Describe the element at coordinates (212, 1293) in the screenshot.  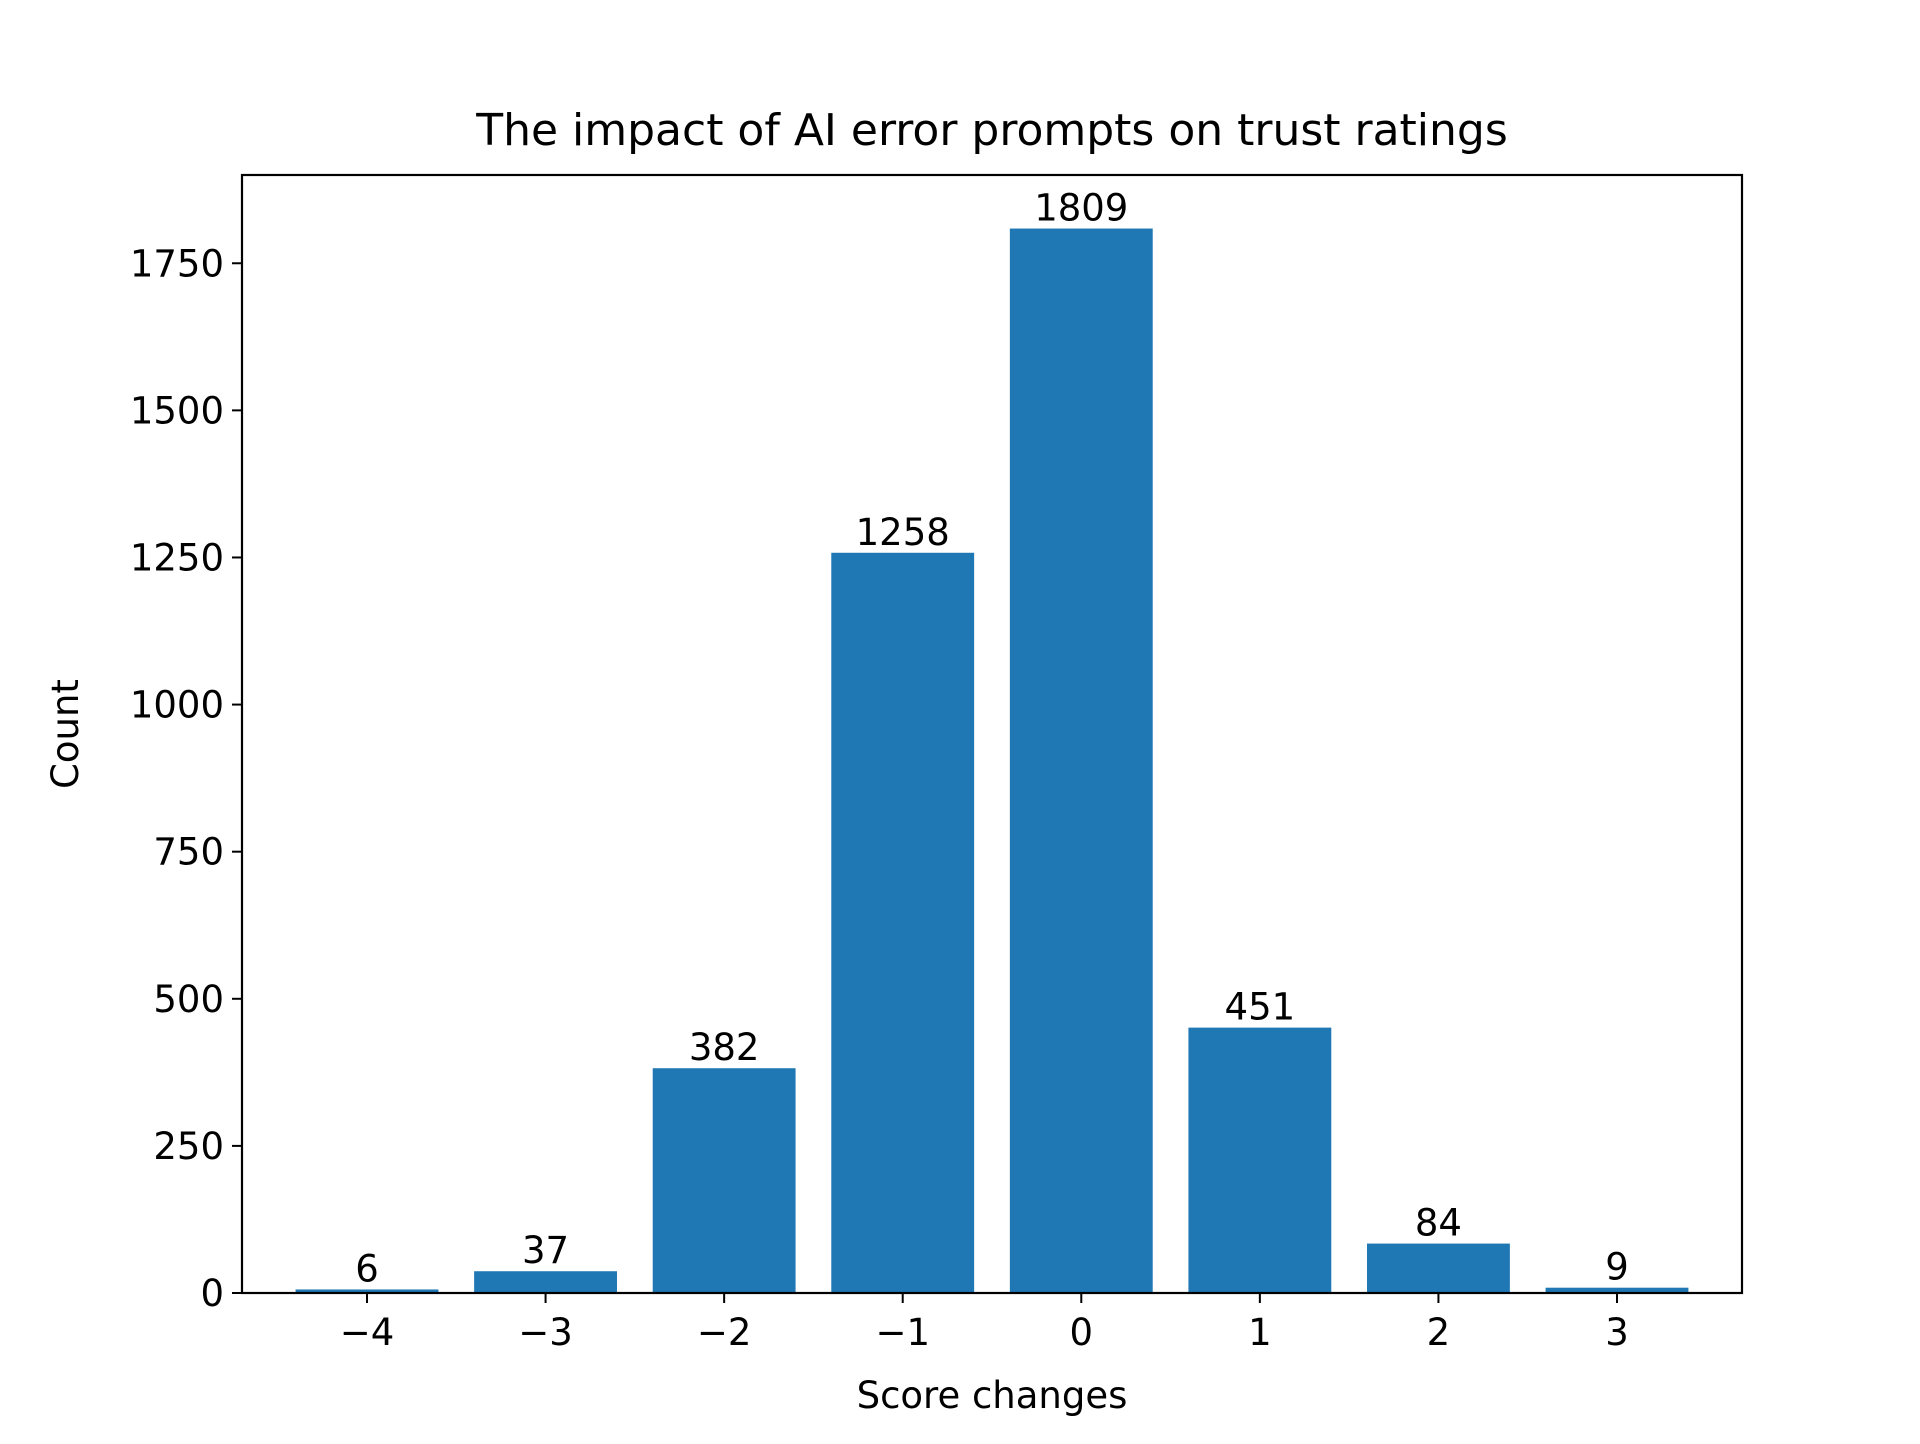
I see `y-tick-label: 0` at that location.